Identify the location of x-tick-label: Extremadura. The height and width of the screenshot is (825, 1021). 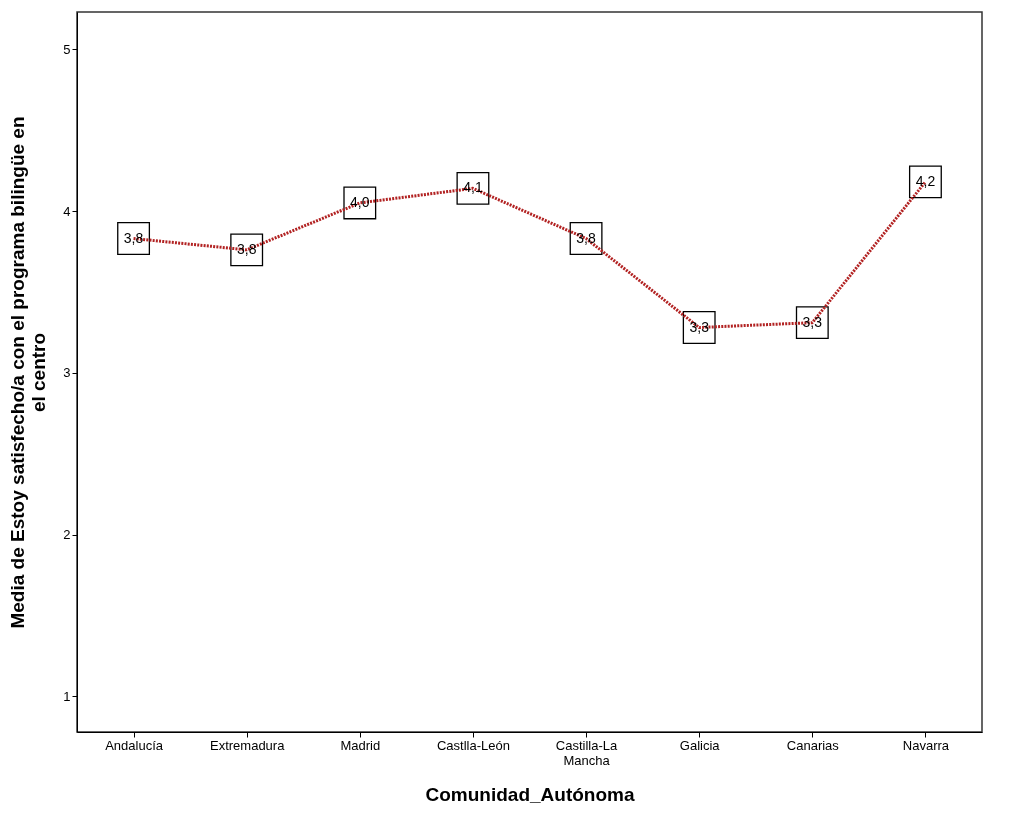
(247, 745).